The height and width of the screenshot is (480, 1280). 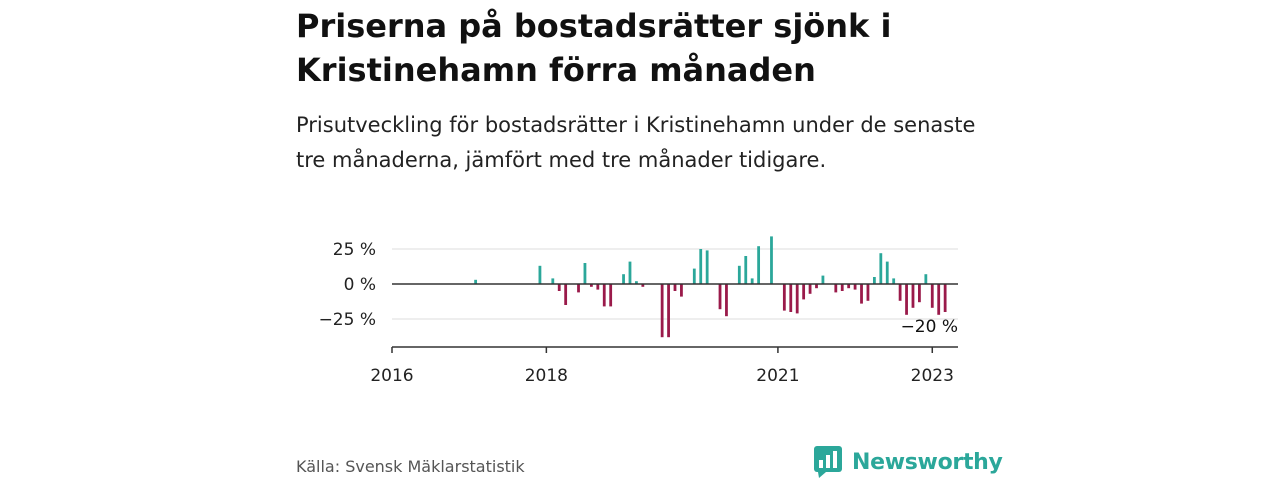 What do you see at coordinates (927, 462) in the screenshot?
I see `brand-name: Newsworthy` at bounding box center [927, 462].